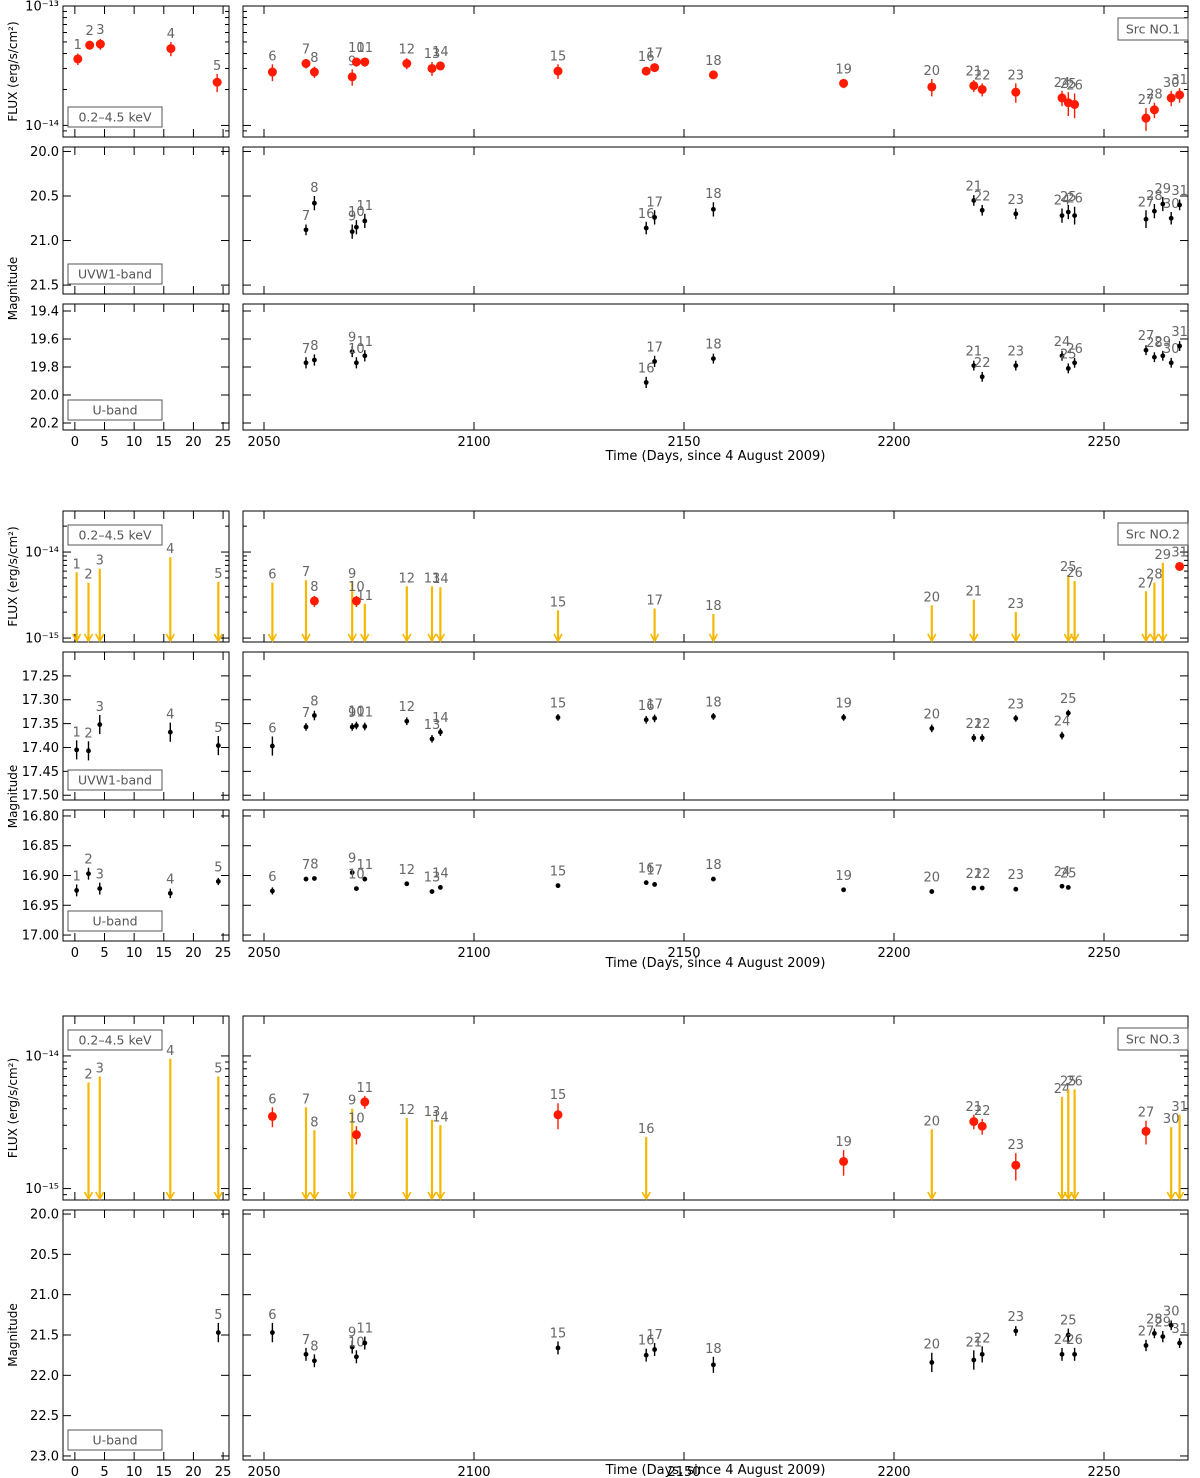 This screenshot has width=1200, height=1478. I want to click on point-label: 13, so click(432, 1112).